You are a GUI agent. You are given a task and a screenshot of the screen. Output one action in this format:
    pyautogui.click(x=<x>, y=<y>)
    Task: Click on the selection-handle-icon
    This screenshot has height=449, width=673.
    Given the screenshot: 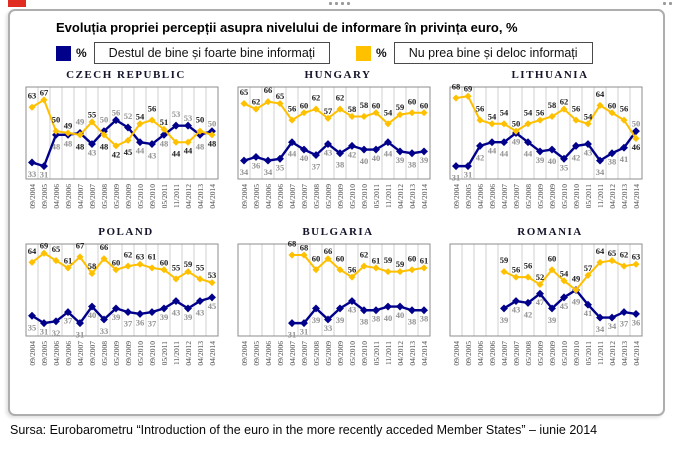 What is the action you would take?
    pyautogui.click(x=339, y=3)
    